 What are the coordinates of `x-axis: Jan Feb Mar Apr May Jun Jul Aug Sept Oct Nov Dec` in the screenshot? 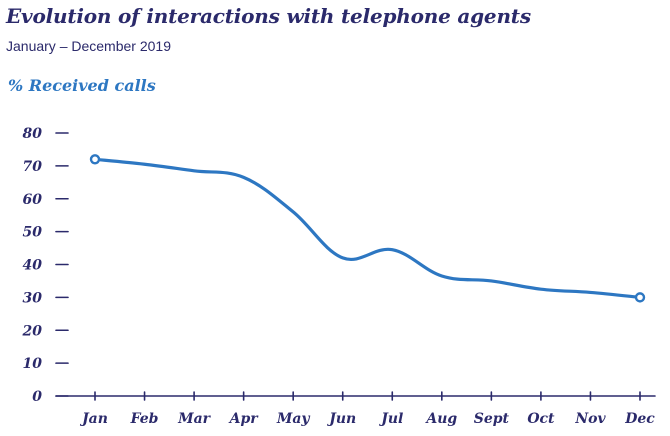 It's located at (355, 409).